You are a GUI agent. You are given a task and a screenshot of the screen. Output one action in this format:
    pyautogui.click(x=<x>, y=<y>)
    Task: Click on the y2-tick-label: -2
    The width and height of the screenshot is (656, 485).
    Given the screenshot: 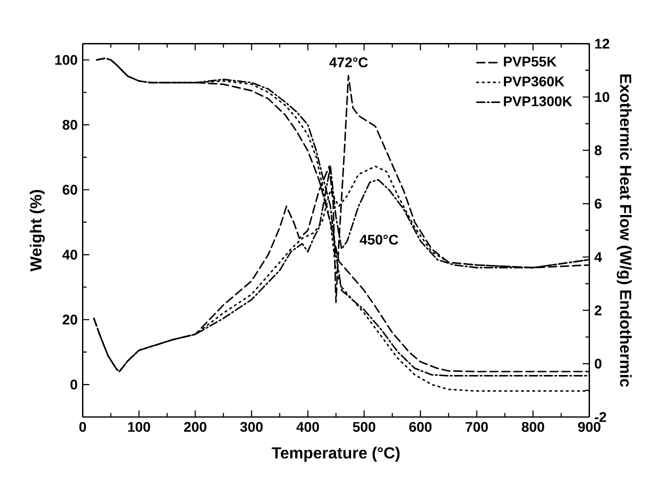 What is the action you would take?
    pyautogui.click(x=600, y=417)
    